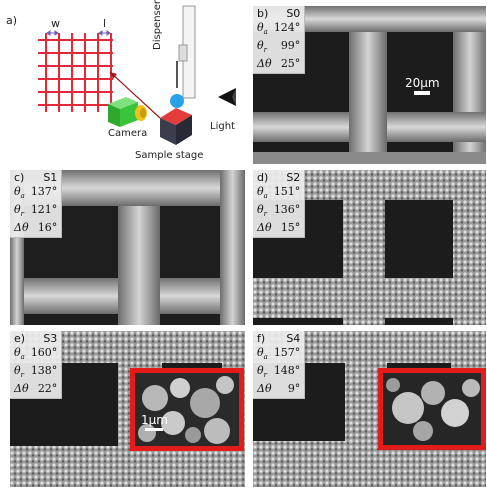 The width and height of the screenshot is (487, 489). I want to click on measurement-box-s4: f) S4 θa 157° θr 148° Δθ 9°, so click(279, 365).